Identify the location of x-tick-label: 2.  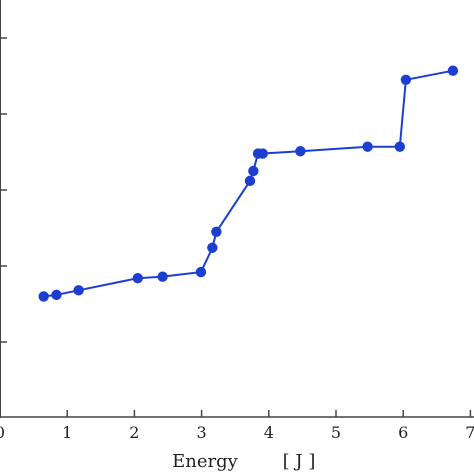
(134, 432).